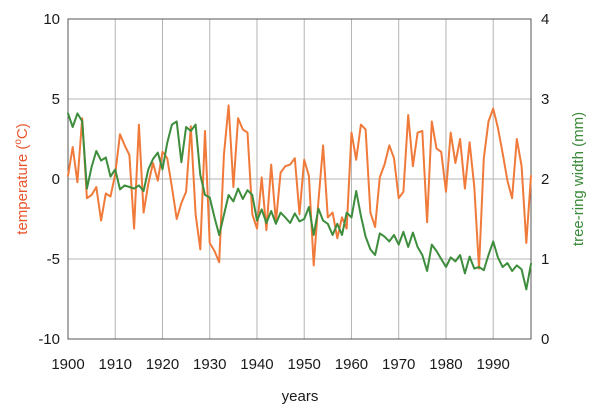  I want to click on x-axis-label: years, so click(300, 396).